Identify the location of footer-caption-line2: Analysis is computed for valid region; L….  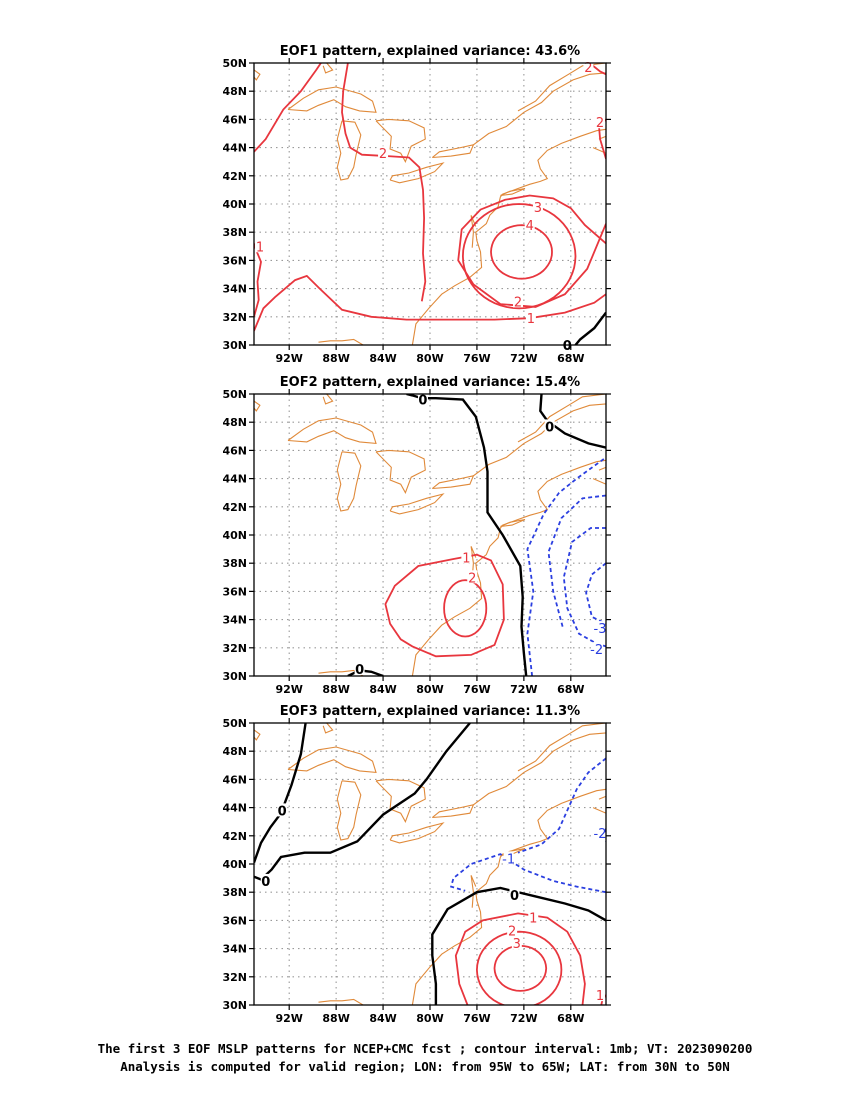
(425, 1066).